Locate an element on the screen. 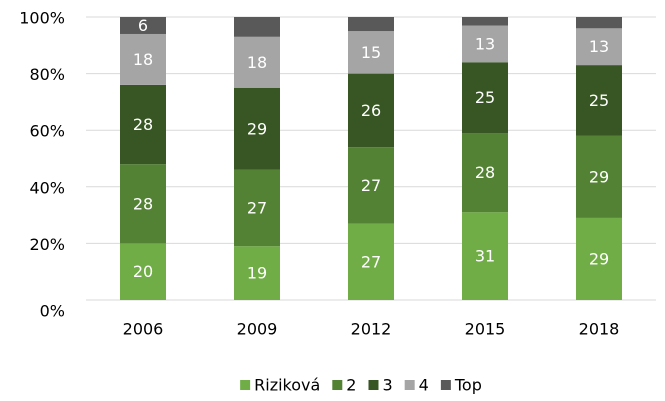 The width and height of the screenshot is (665, 401). legend-label: Top is located at coordinates (468, 385).